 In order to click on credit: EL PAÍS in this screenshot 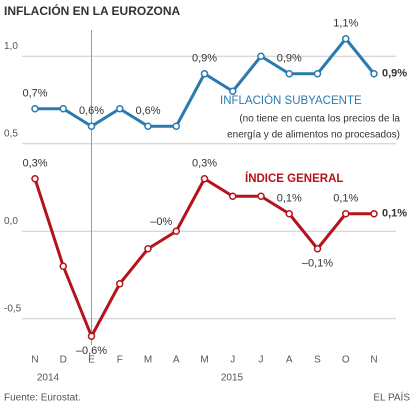, I will do `click(391, 397)`.